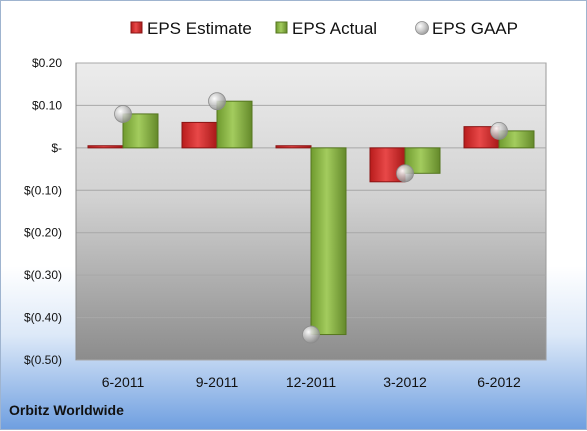 The image size is (587, 431). Describe the element at coordinates (43, 233) in the screenshot. I see `y-tick-label: $(0.20)` at that location.